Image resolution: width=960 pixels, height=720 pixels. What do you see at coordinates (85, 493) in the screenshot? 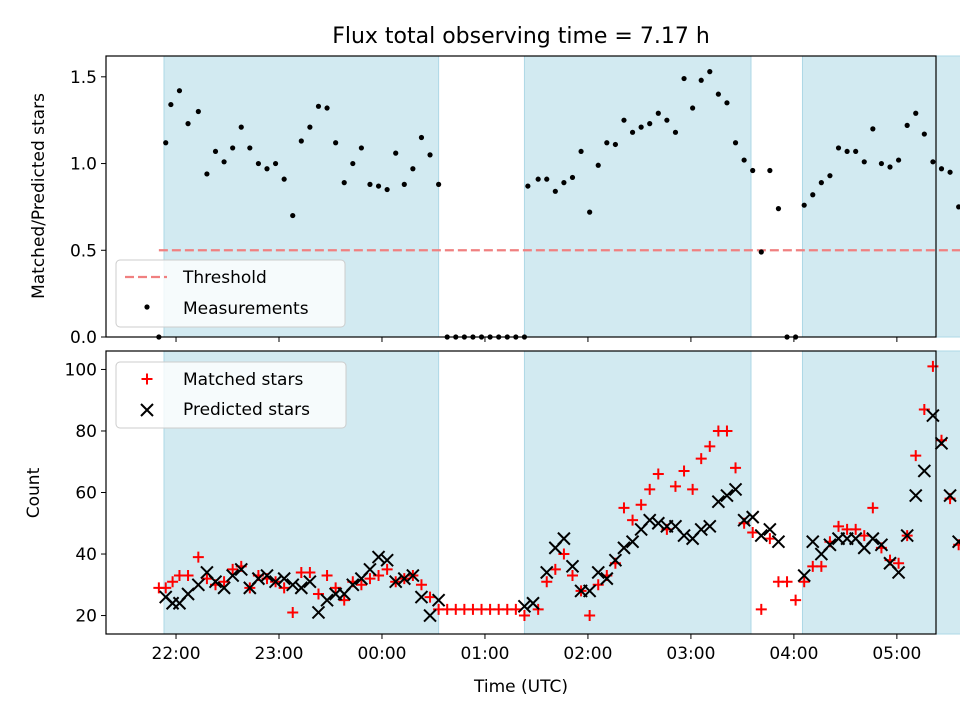
I see `count-y-axis: 20 40 60 80 100` at bounding box center [85, 493].